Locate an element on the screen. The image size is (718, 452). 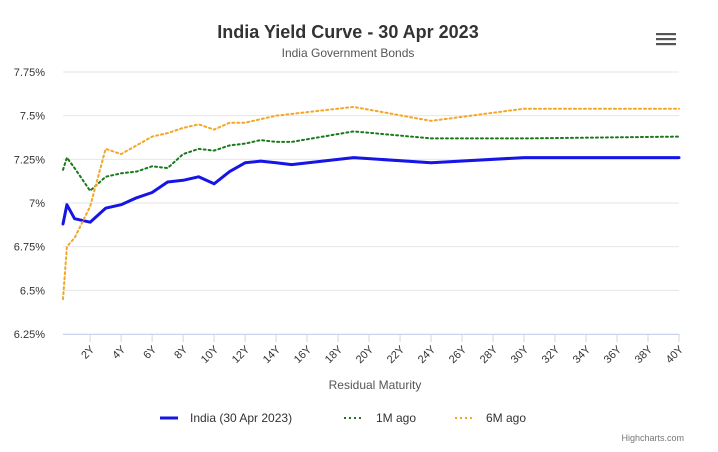
x-axis-title: Residual Maturity is located at coordinates (375, 385).